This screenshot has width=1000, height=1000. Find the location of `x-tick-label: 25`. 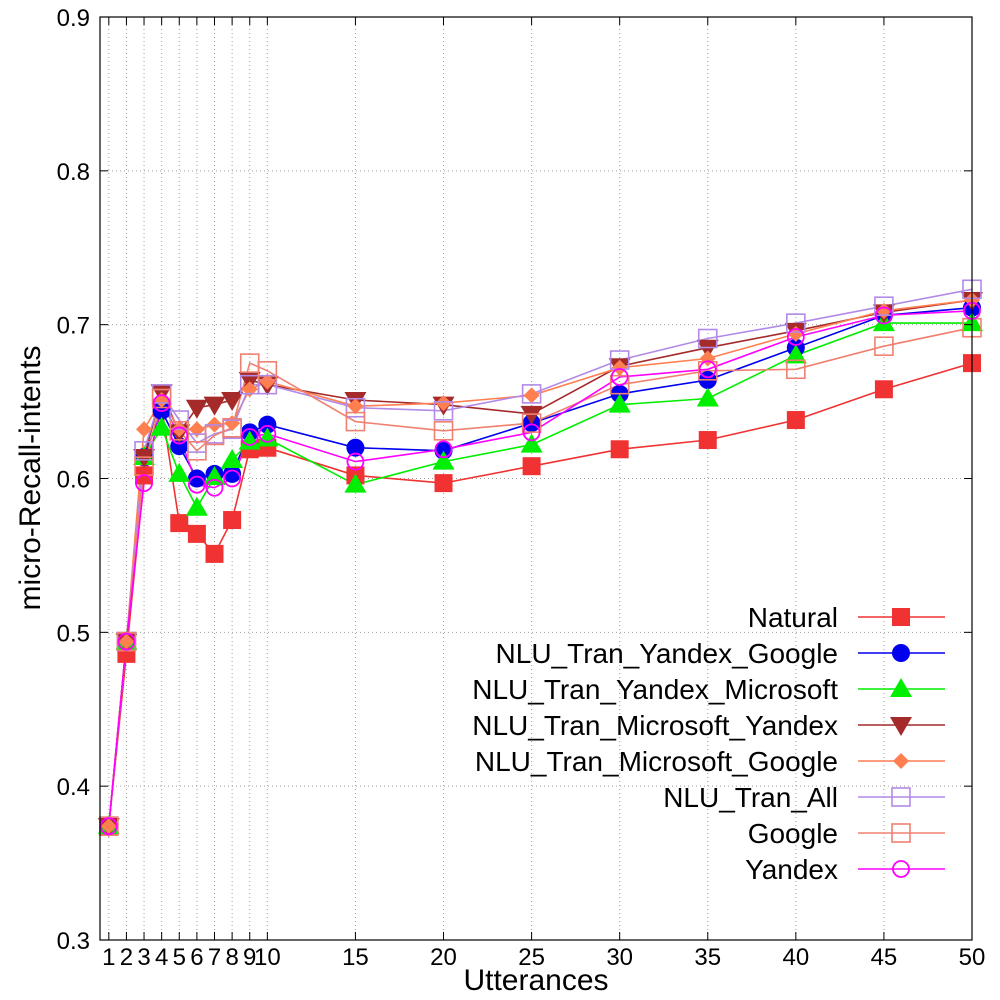

x-tick-label: 25 is located at coordinates (531, 957).